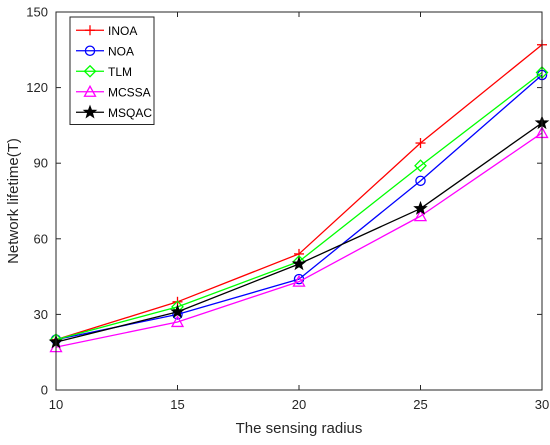 This screenshot has height=445, width=550. Describe the element at coordinates (542, 404) in the screenshot. I see `x-tick-label: 30` at that location.